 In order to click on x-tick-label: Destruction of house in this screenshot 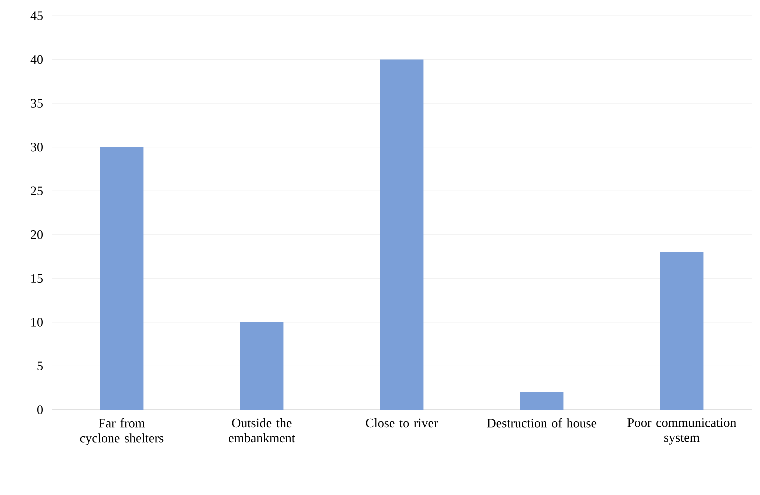, I will do `click(542, 423)`.